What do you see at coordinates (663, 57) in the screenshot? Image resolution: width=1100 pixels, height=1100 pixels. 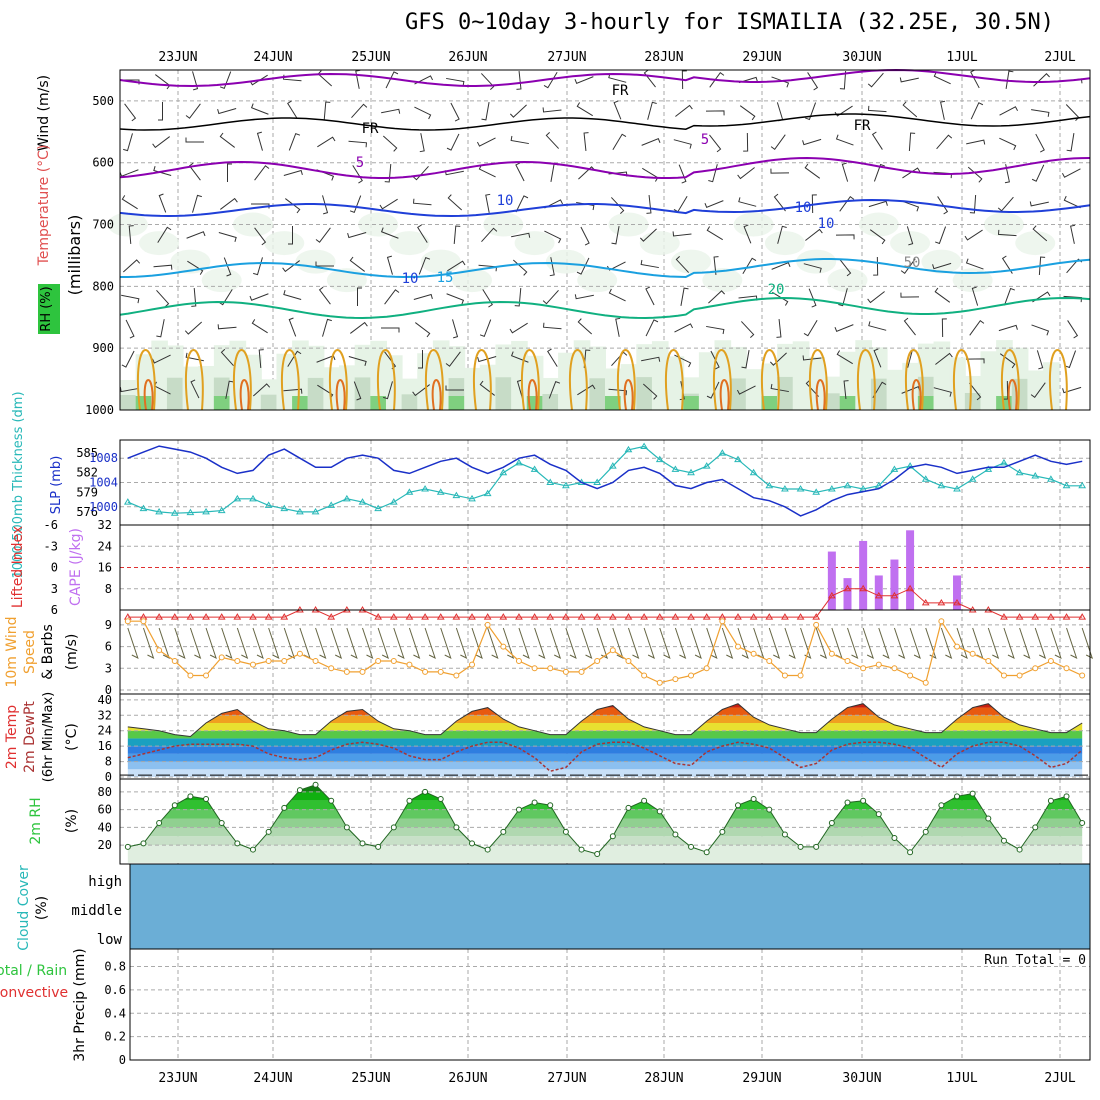 I see `date-label-top: 28JUN` at bounding box center [663, 57].